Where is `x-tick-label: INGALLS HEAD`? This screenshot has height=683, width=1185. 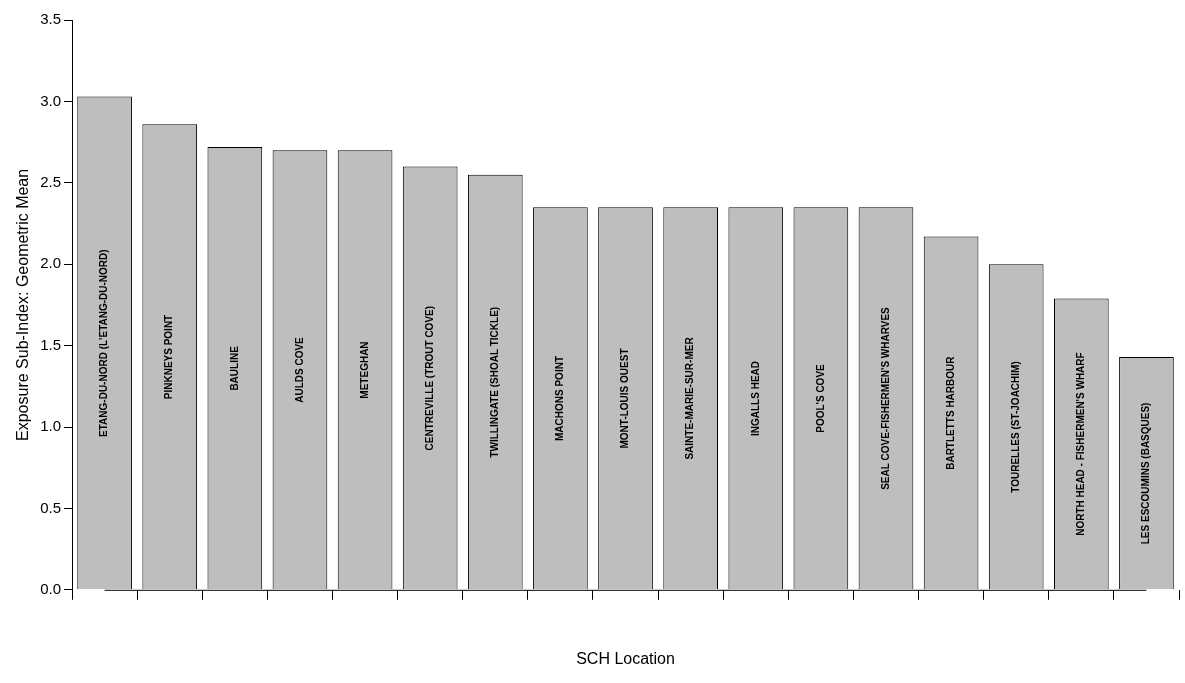
x-tick-label: INGALLS HEAD is located at coordinates (755, 399).